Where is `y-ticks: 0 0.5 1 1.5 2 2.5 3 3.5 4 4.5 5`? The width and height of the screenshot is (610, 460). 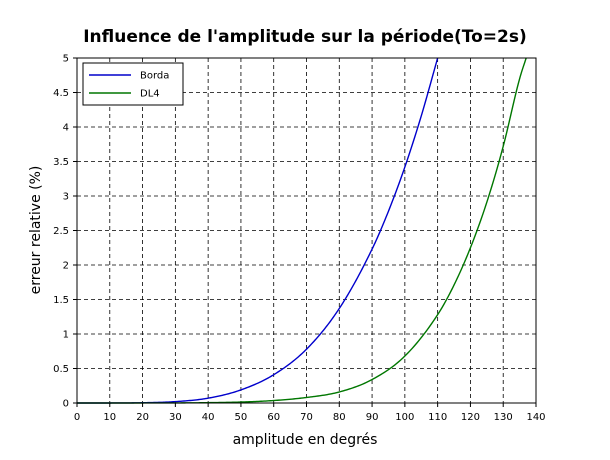
y-ticks: 0 0.5 1 1.5 2 2.5 3 3.5 4 4.5 5 is located at coordinates (65, 232).